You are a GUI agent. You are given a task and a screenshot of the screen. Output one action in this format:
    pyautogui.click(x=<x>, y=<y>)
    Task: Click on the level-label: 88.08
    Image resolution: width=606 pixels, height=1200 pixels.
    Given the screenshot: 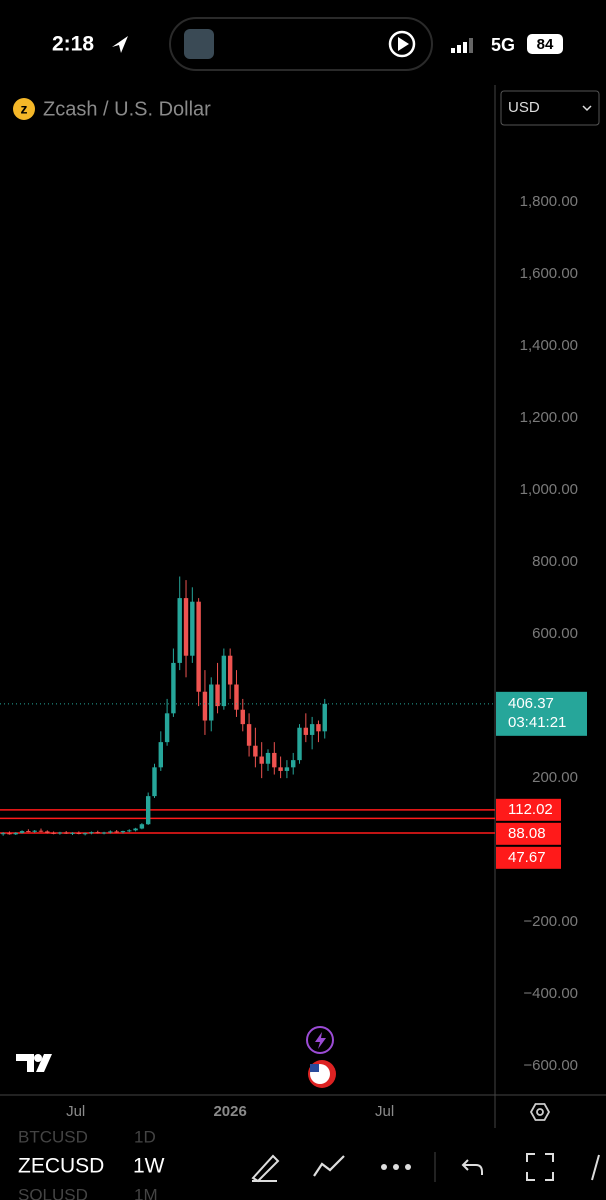 What is the action you would take?
    pyautogui.click(x=527, y=833)
    